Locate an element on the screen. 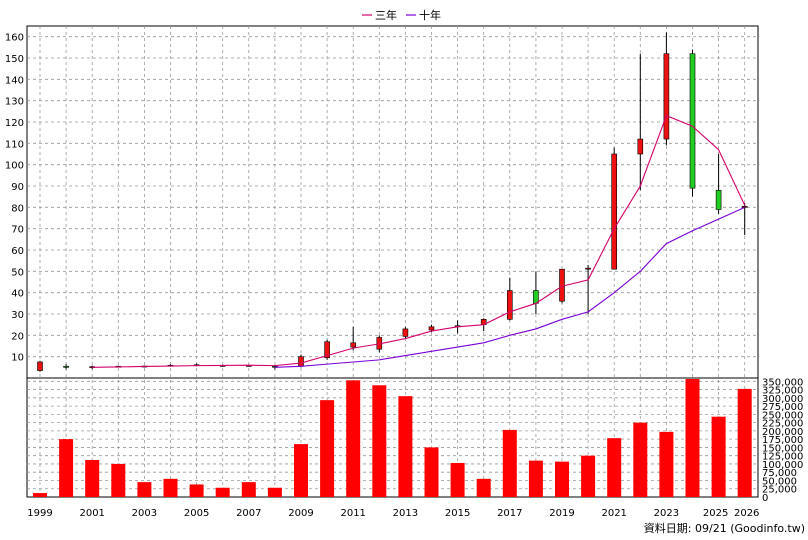  volume-tick-label: 275,000 is located at coordinates (782, 407).